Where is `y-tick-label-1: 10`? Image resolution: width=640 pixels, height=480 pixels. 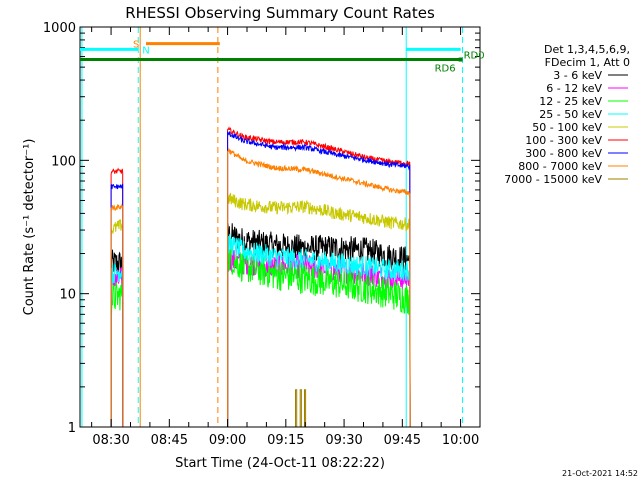 y-tick-label-1: 10 is located at coordinates (67, 295).